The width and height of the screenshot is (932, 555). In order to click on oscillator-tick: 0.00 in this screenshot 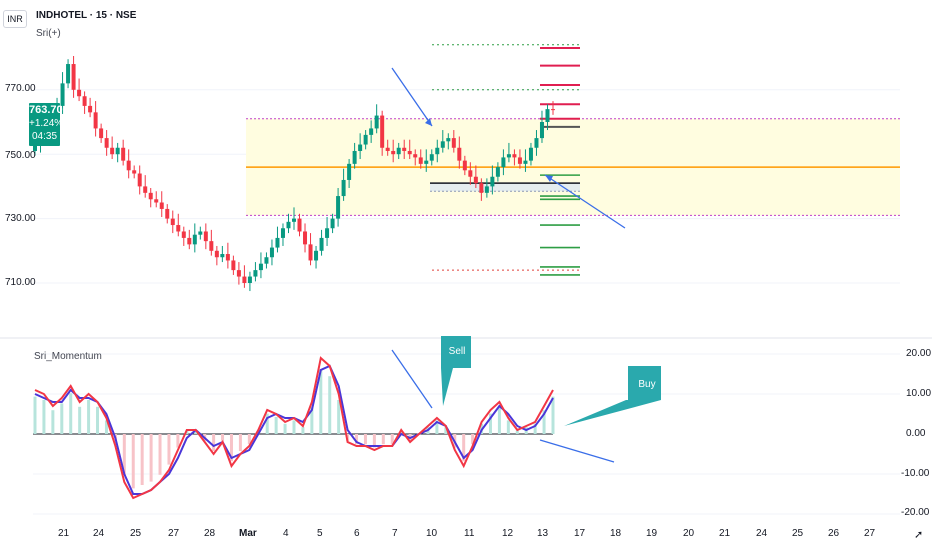, I will do `click(916, 433)`.